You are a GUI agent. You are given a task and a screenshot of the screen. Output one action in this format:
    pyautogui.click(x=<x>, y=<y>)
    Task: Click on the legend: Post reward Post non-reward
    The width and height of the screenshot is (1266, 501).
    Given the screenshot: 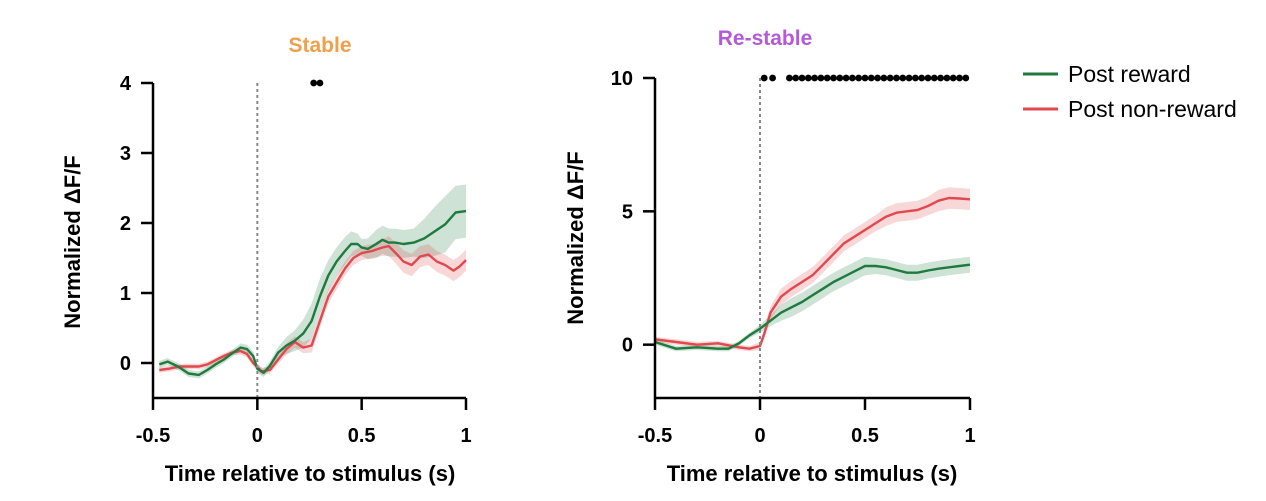 What is the action you would take?
    pyautogui.click(x=1130, y=91)
    